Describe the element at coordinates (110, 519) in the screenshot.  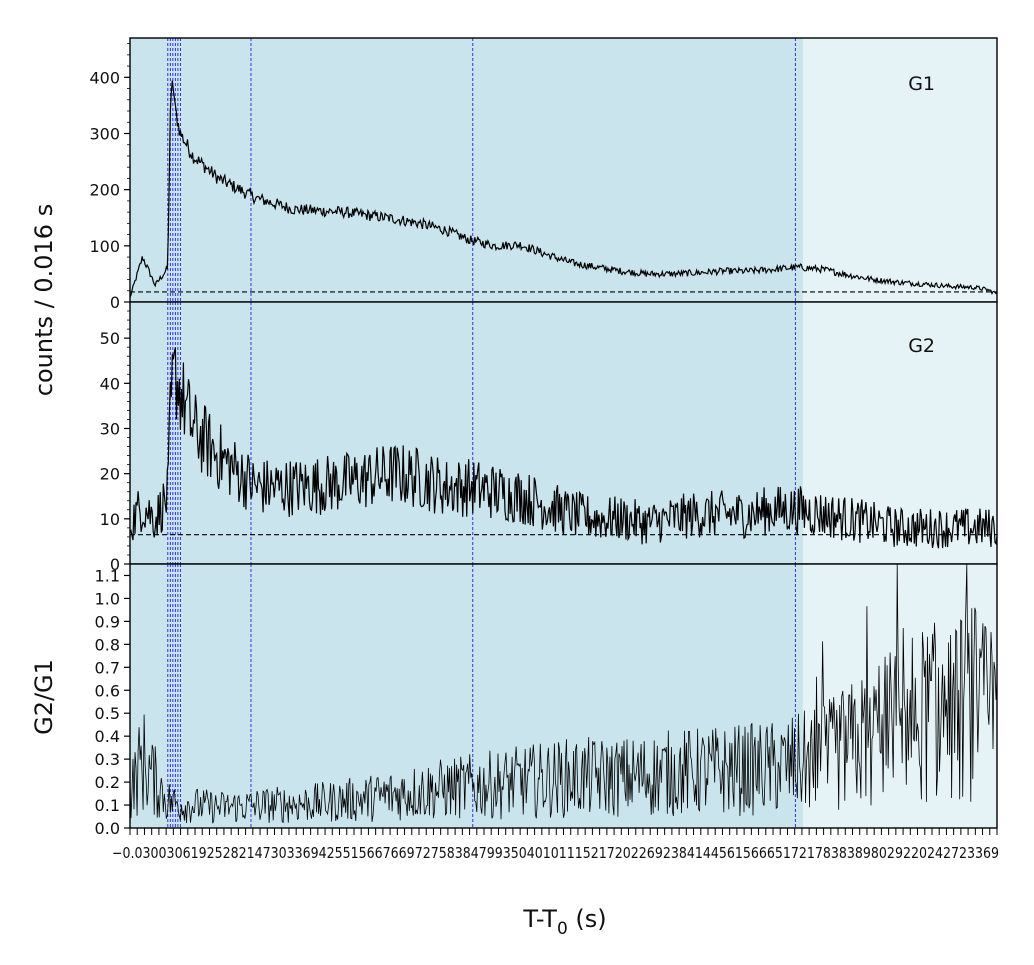
I see `y-tick-label-1: 10` at that location.